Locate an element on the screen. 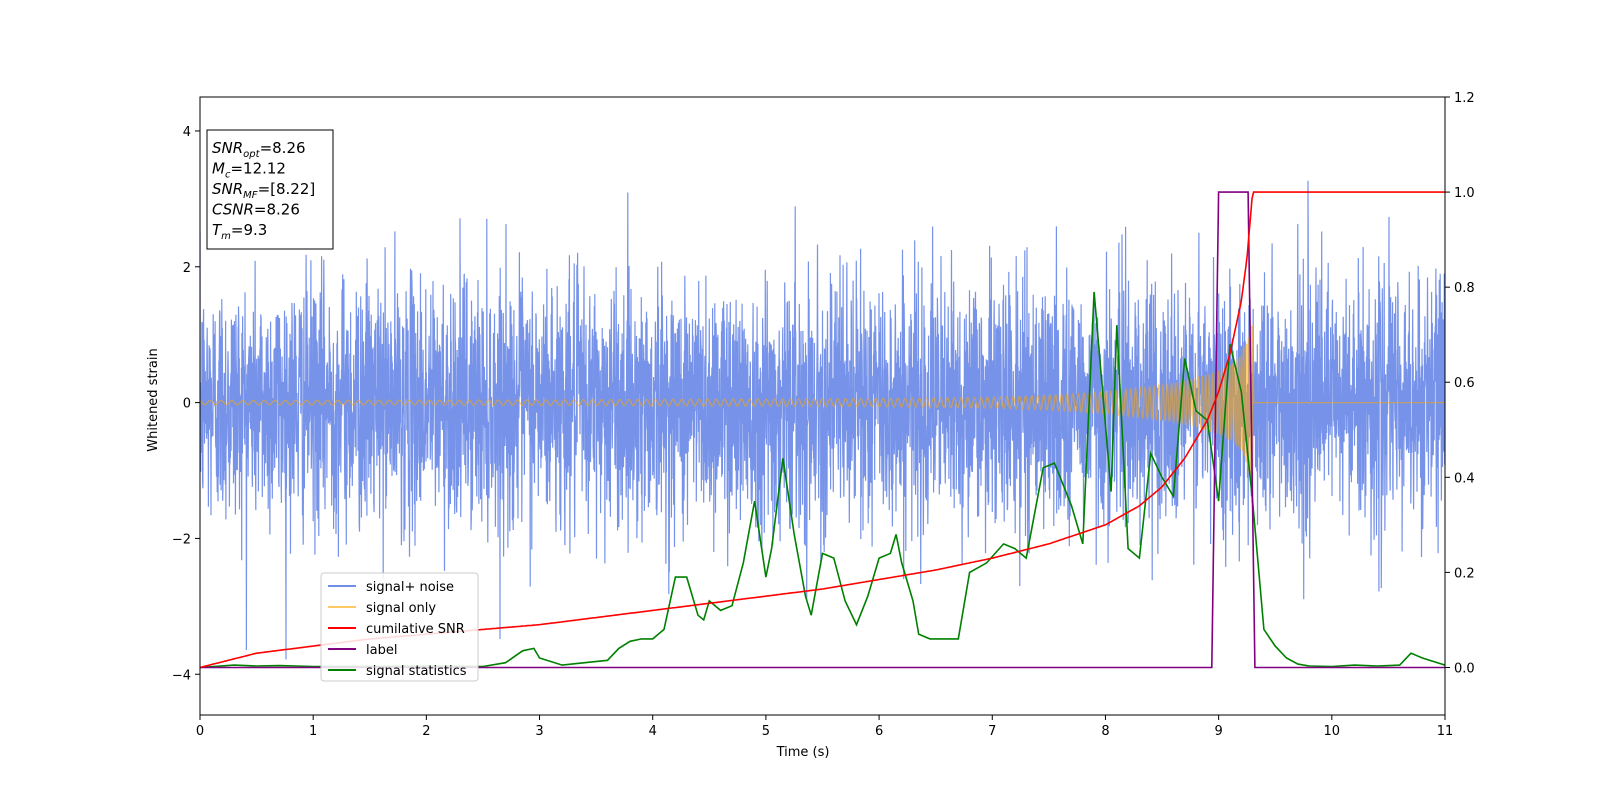 This screenshot has height=800, width=1600. x-tick-label: 4 is located at coordinates (653, 731).